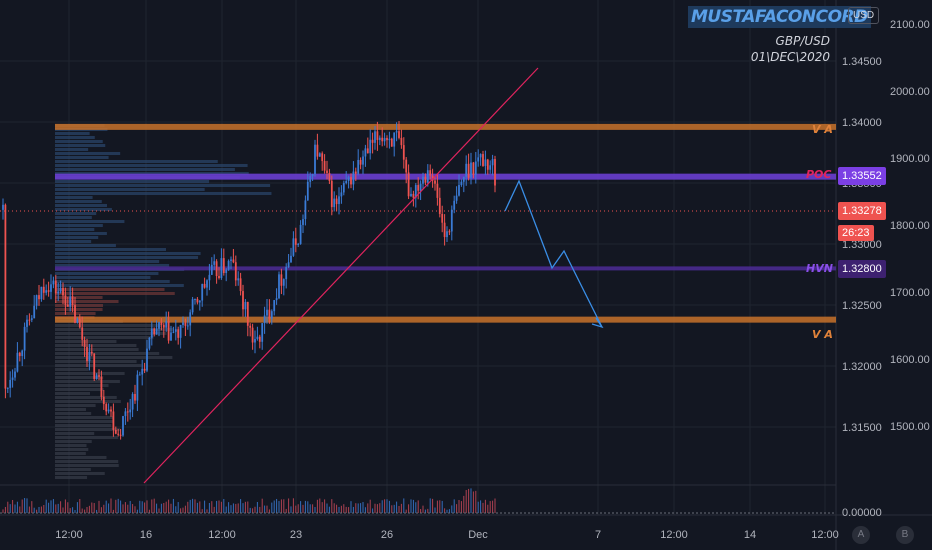  I want to click on time-tick-label: Dec, so click(478, 535).